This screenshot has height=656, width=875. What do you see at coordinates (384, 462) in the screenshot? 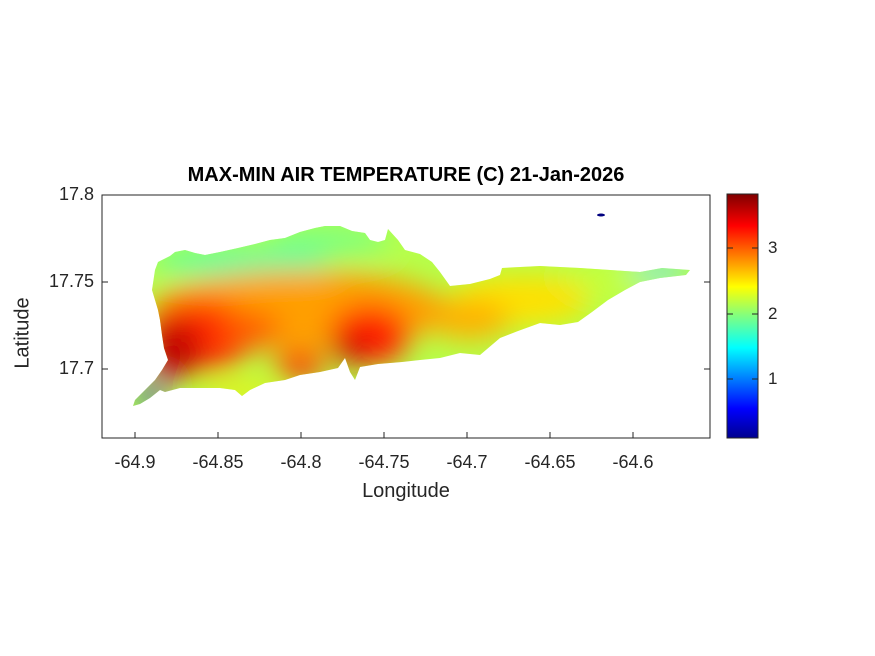
I see `x-tick-label: -64.75` at bounding box center [384, 462].